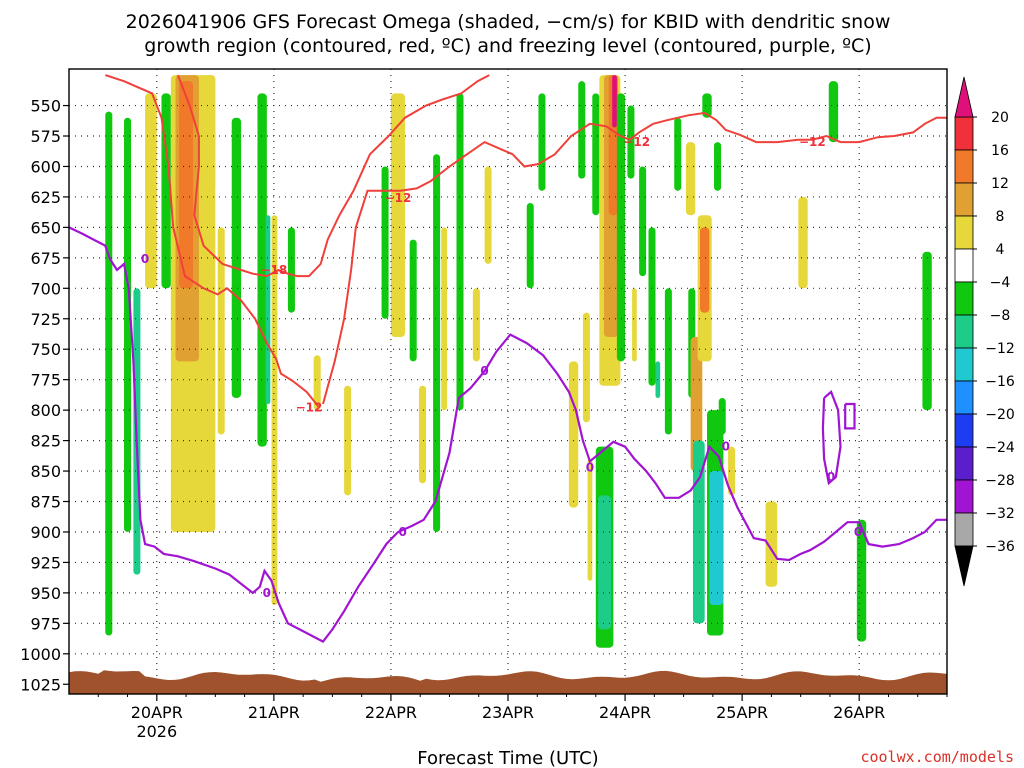  Describe the element at coordinates (45, 166) in the screenshot. I see `y-tick-label: 600` at that location.